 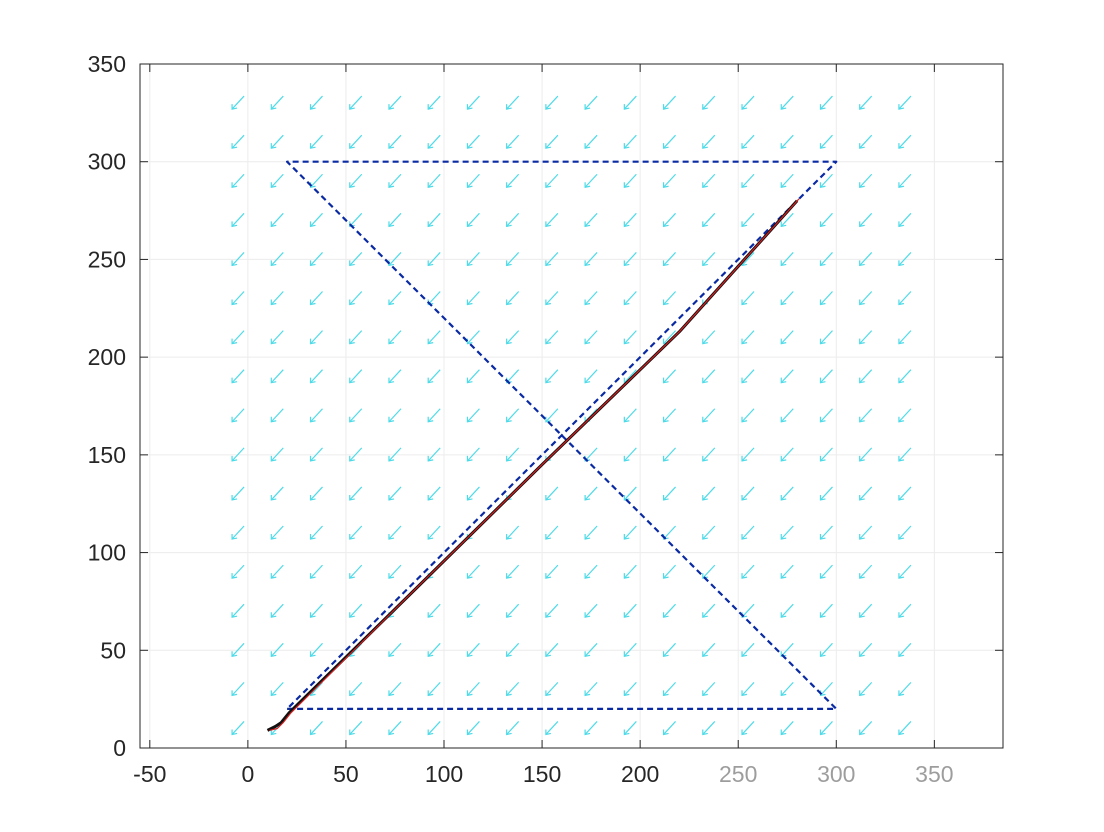 I want to click on watermark, so click(x=898, y=778).